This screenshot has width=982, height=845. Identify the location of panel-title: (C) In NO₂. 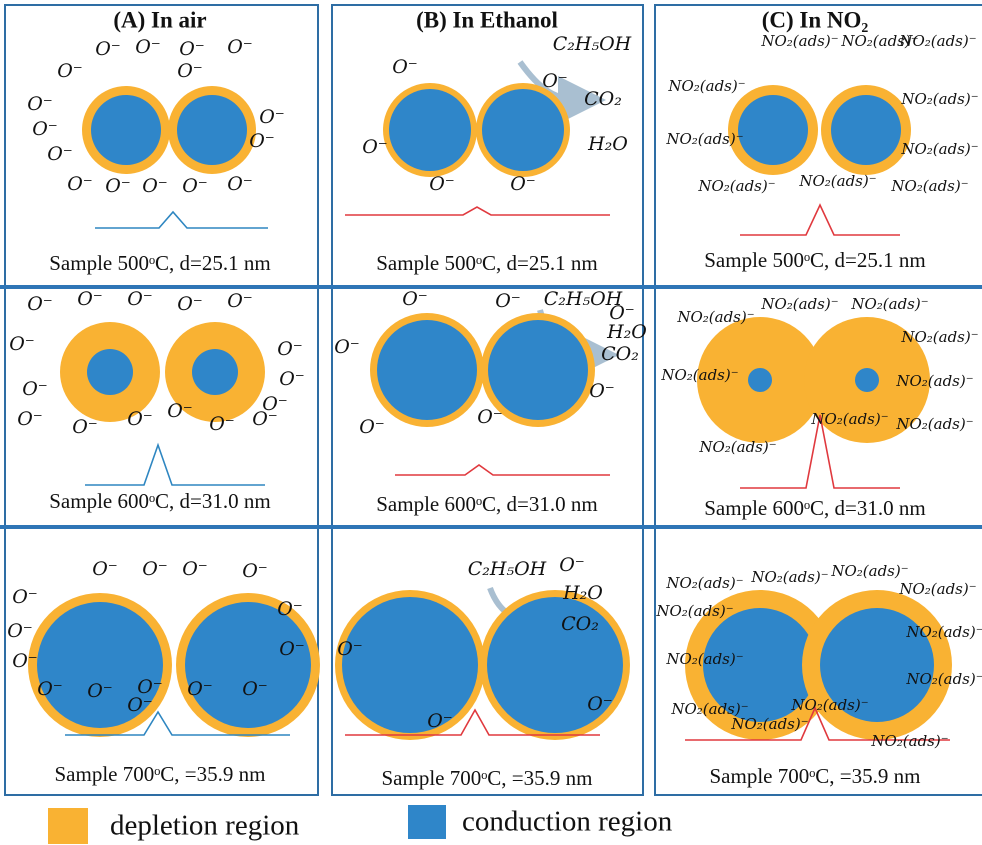
(815, 19).